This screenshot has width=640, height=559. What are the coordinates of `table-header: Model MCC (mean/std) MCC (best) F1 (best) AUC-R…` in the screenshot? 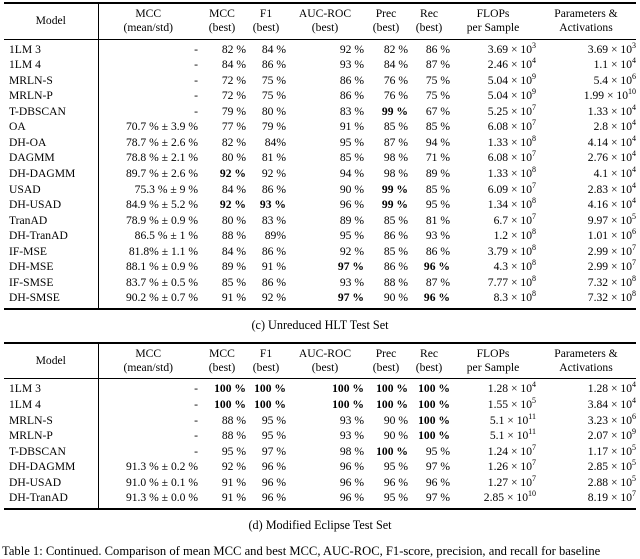 It's located at (320, 361).